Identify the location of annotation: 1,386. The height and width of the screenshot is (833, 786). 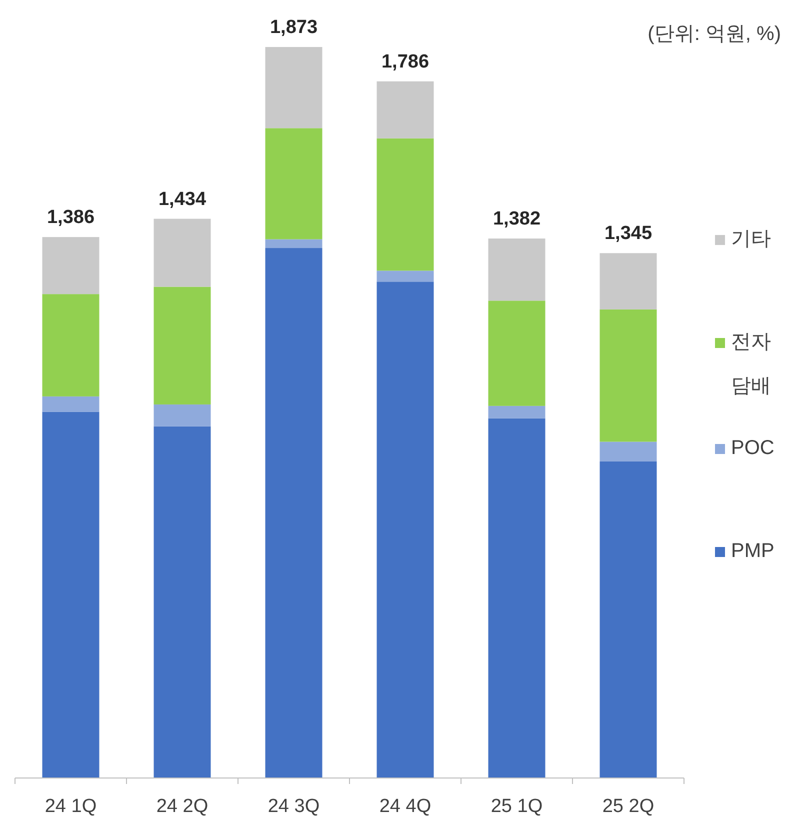
(70, 217).